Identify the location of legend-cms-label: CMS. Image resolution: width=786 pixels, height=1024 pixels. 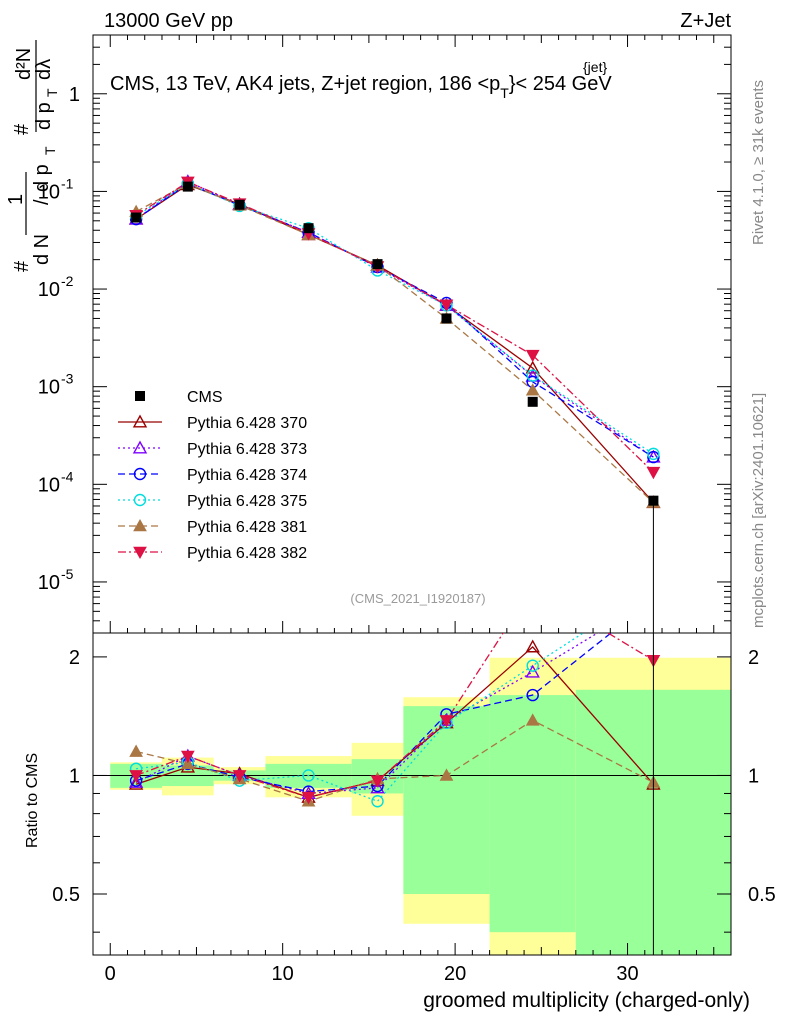
(205, 397).